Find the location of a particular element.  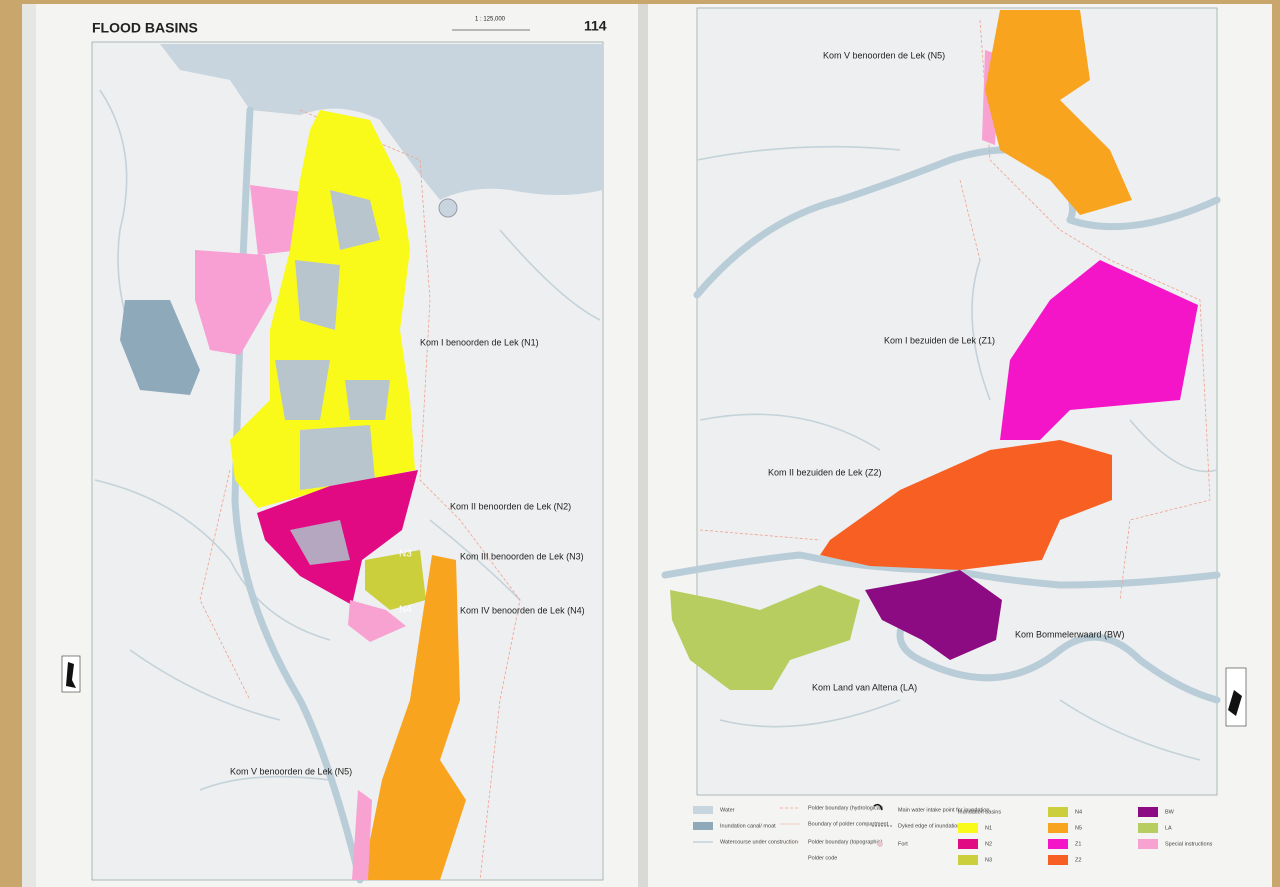

legend-label: Special instructions is located at coordinates (1189, 844).